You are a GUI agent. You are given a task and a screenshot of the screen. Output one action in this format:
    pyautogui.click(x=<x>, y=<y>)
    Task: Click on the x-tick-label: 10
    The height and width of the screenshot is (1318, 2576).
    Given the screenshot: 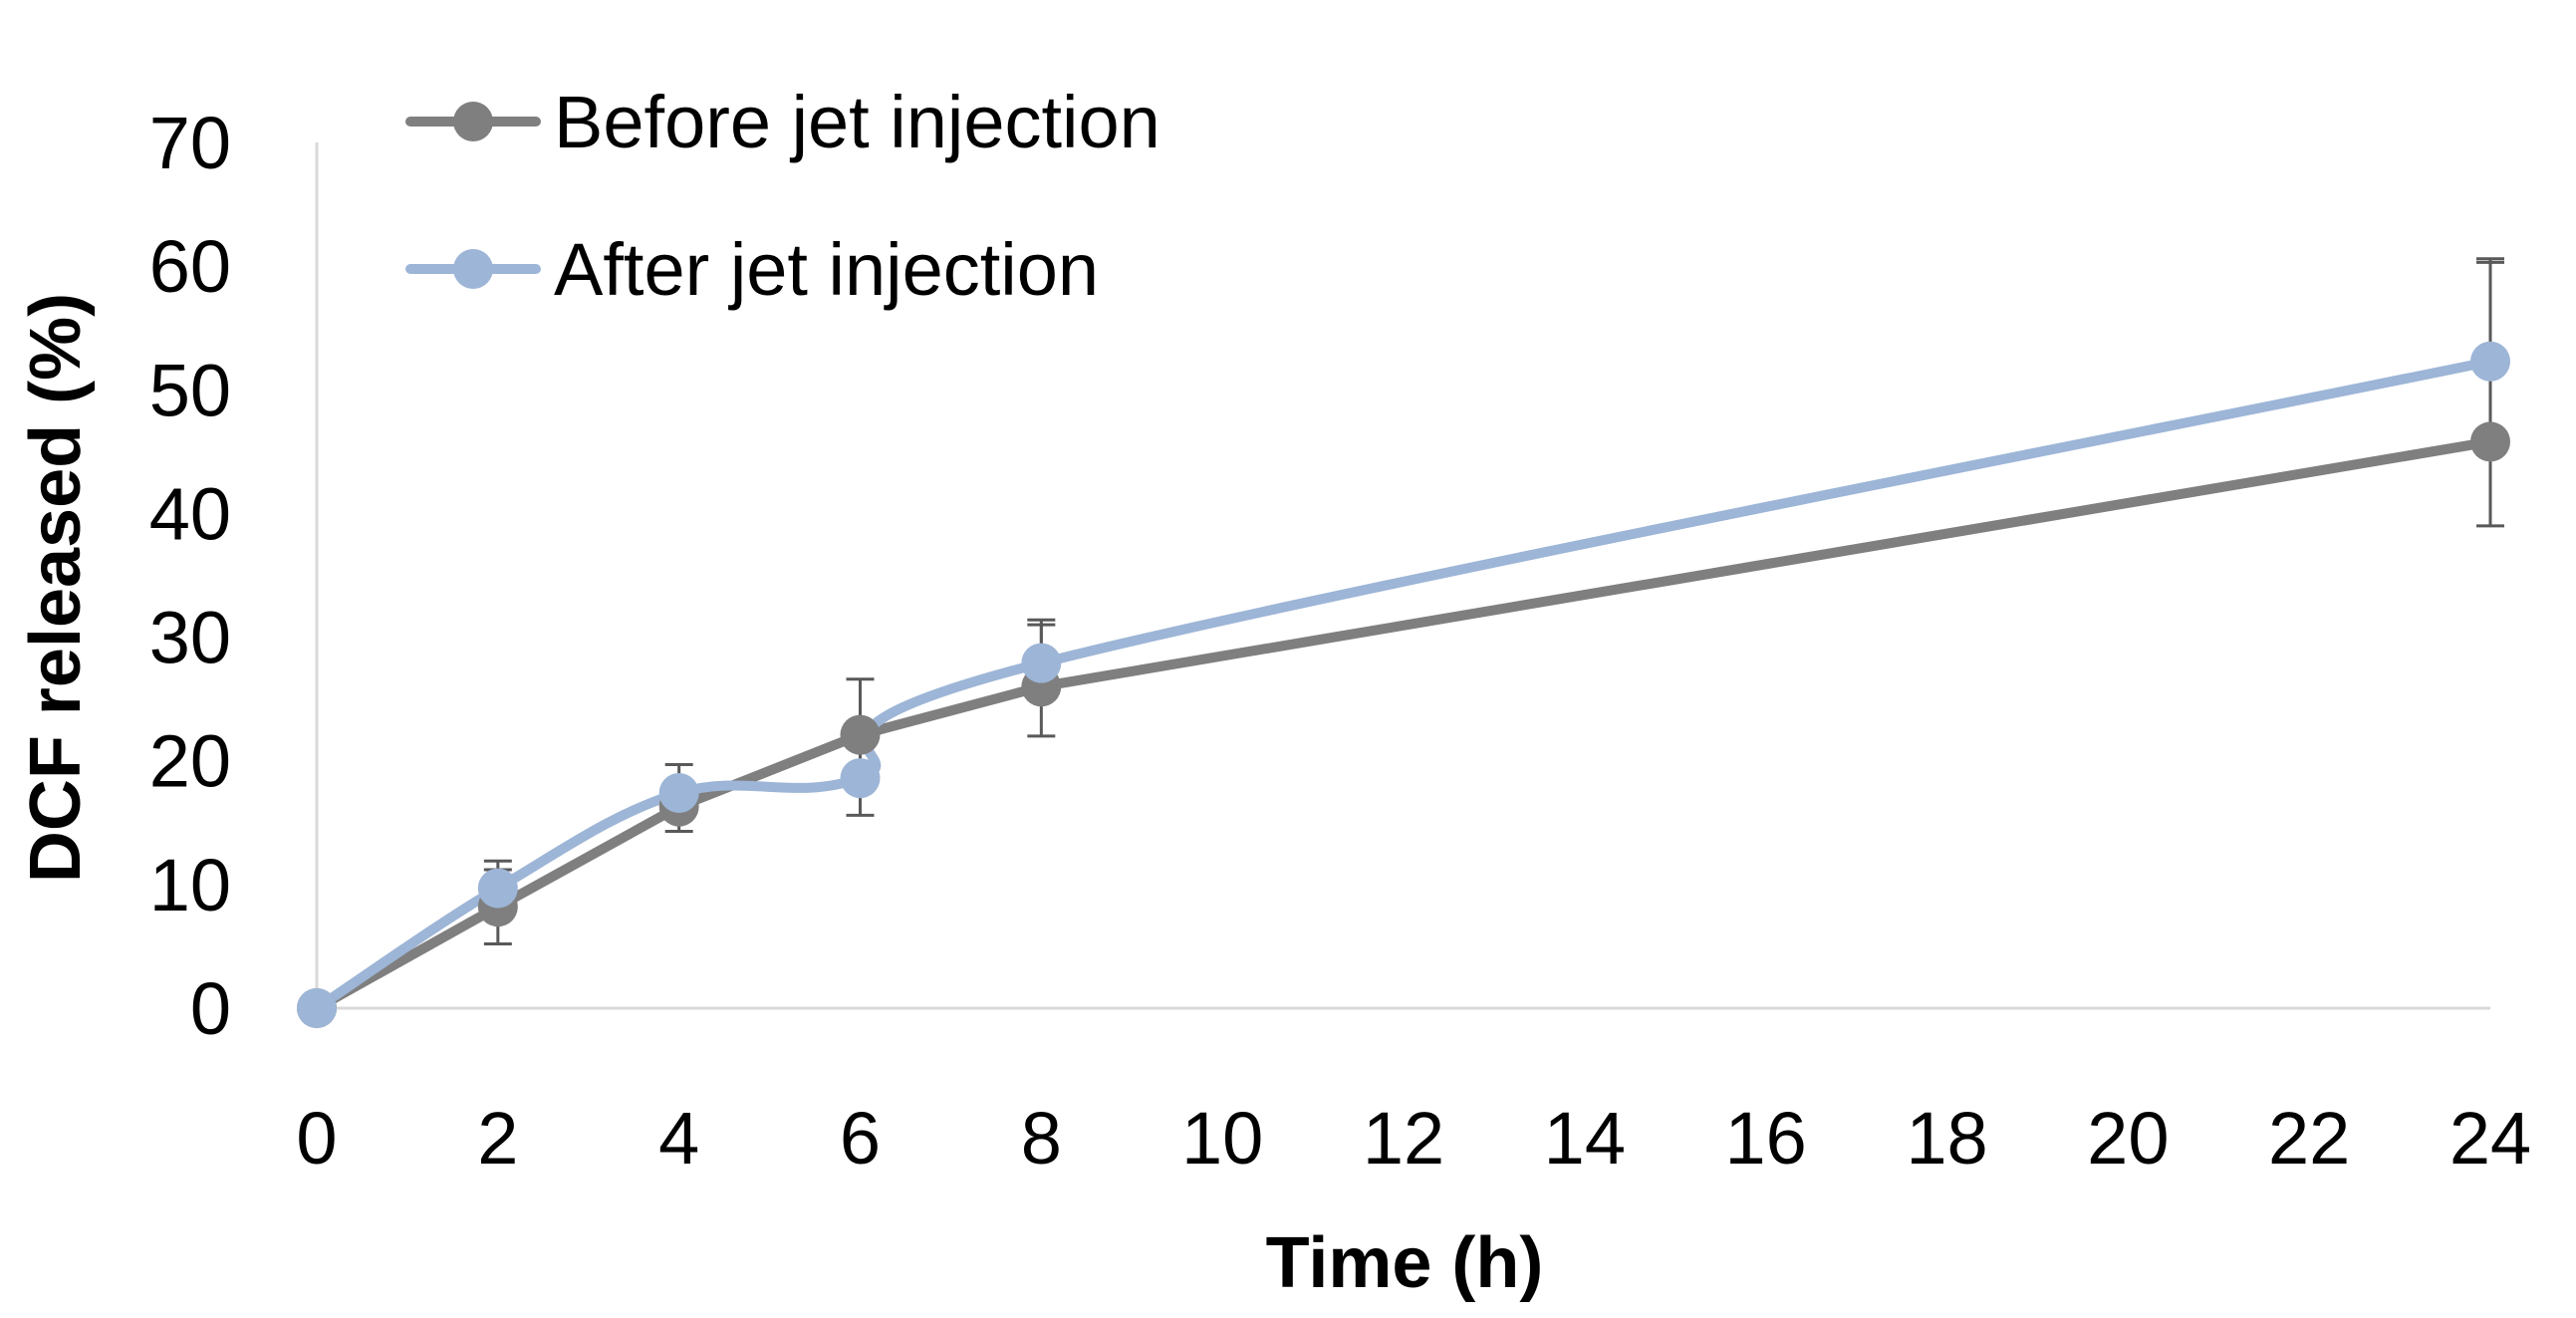 What is the action you would take?
    pyautogui.click(x=1222, y=1138)
    